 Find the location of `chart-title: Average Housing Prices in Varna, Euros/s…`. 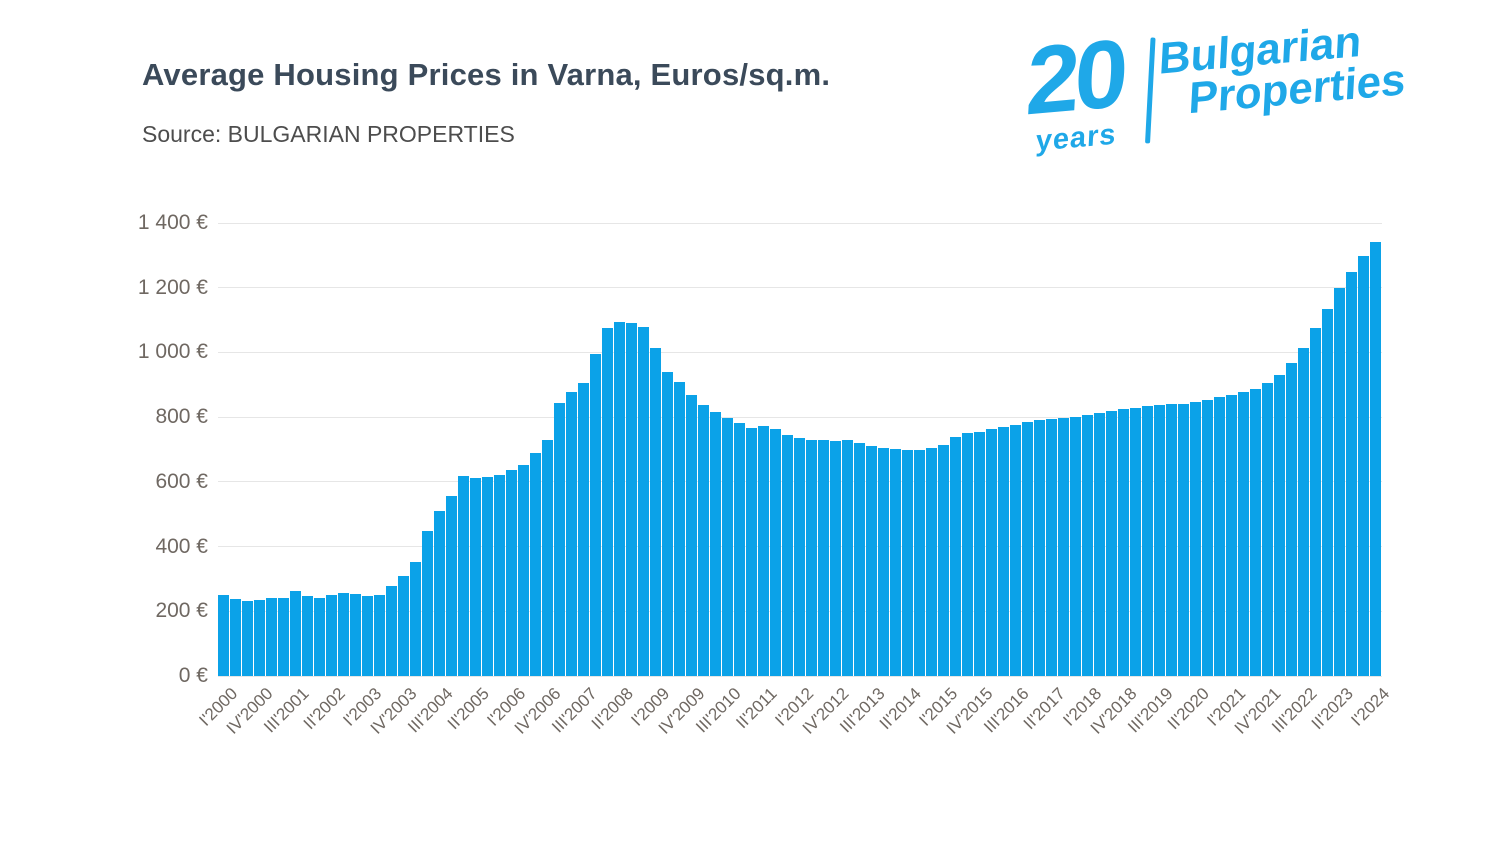

chart-title: Average Housing Prices in Varna, Euros/s… is located at coordinates (486, 74).